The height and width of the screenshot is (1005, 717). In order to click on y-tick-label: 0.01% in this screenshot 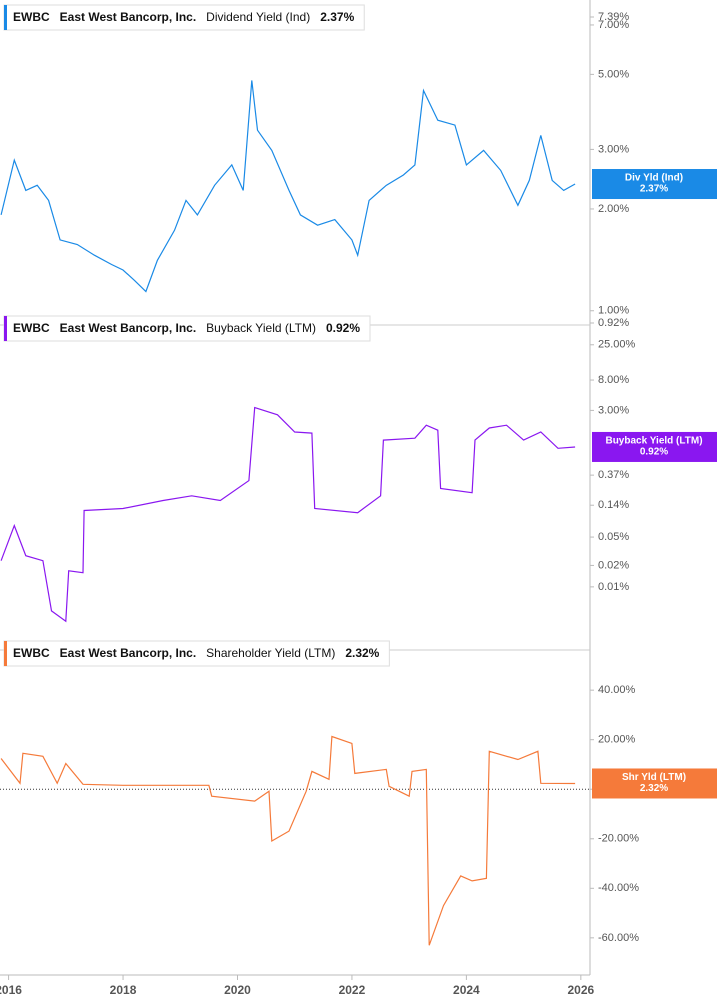, I will do `click(613, 587)`.